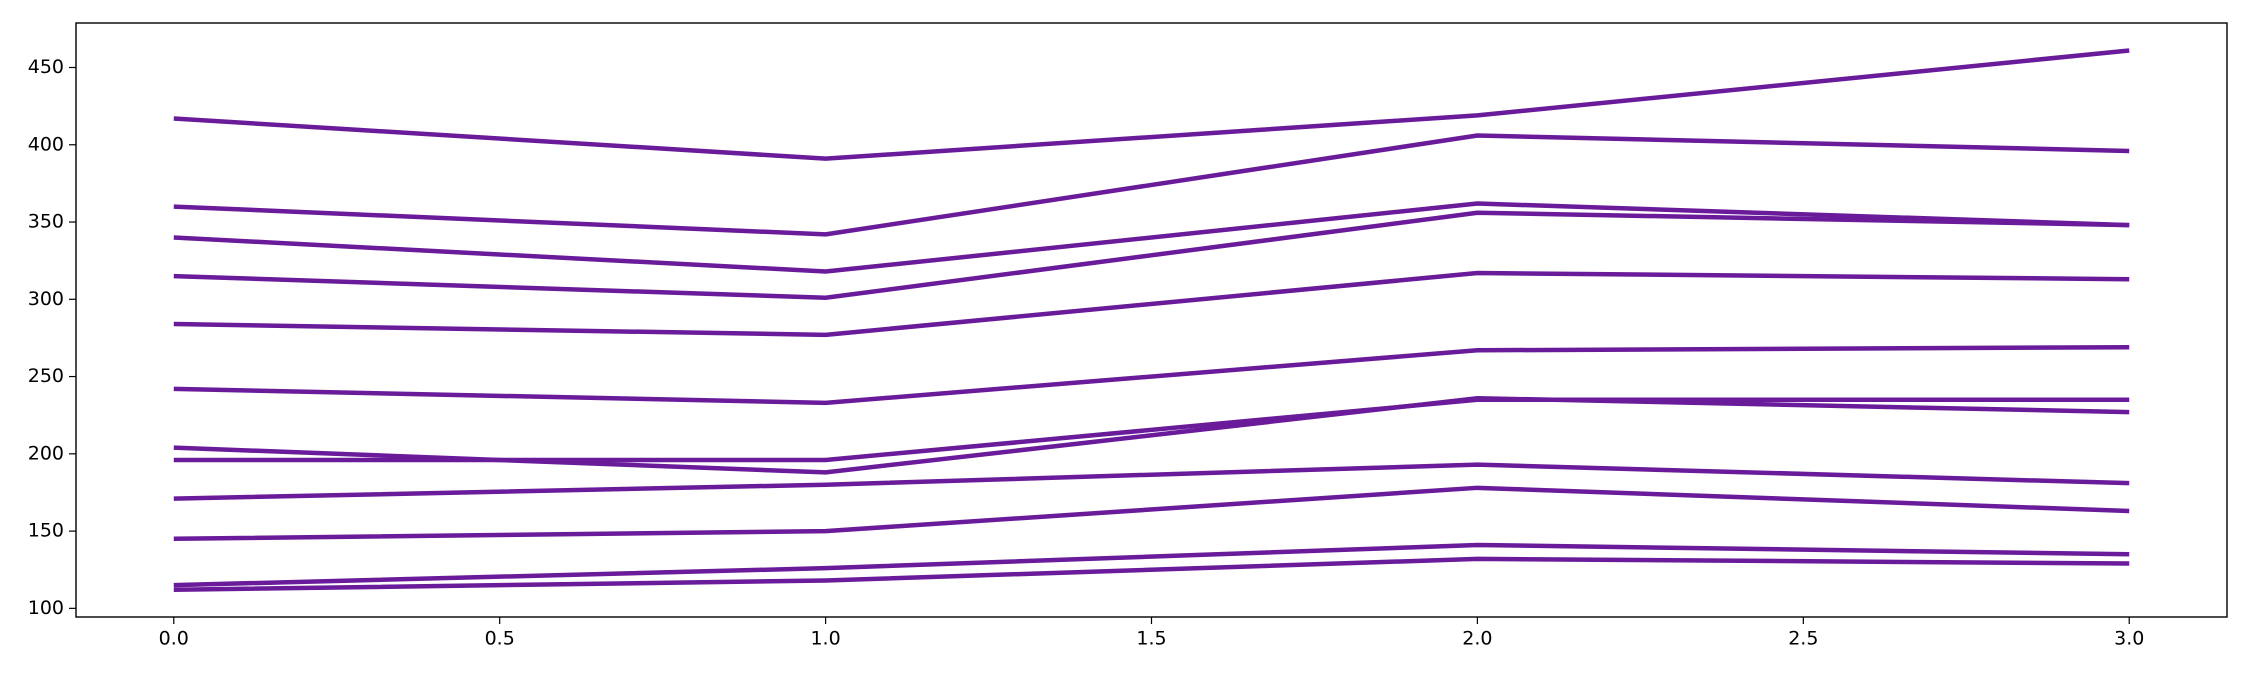 The image size is (2250, 675). Describe the element at coordinates (1477, 639) in the screenshot. I see `x-tick-label: 2.0` at that location.